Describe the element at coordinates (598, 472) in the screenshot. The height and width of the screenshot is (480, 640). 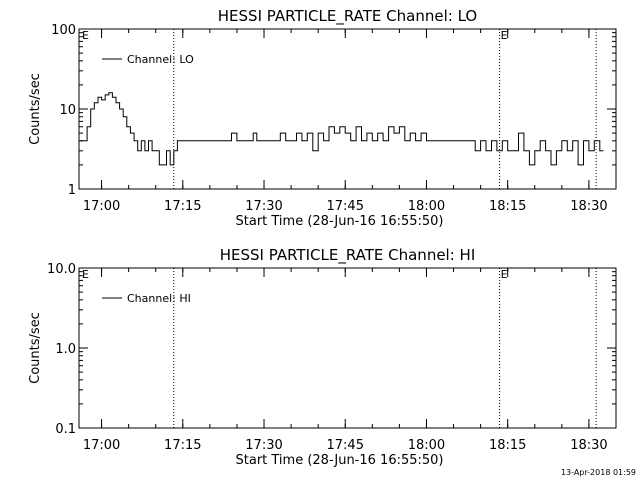
I see `footer-timestamp: 13-Apr-2018 01:59` at that location.